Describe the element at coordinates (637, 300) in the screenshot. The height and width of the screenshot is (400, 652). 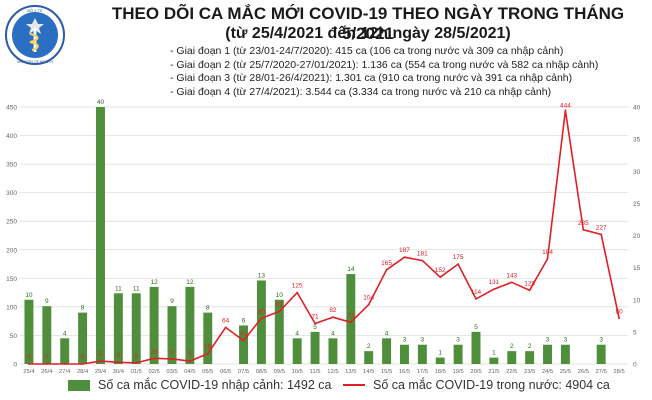
I see `y-right-tick-label: 10` at that location.